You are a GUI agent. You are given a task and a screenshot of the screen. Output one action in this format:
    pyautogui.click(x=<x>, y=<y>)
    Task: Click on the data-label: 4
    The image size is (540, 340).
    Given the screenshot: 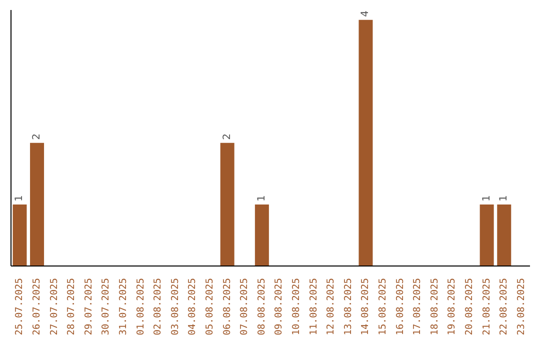 What is the action you would take?
    pyautogui.click(x=366, y=13)
    